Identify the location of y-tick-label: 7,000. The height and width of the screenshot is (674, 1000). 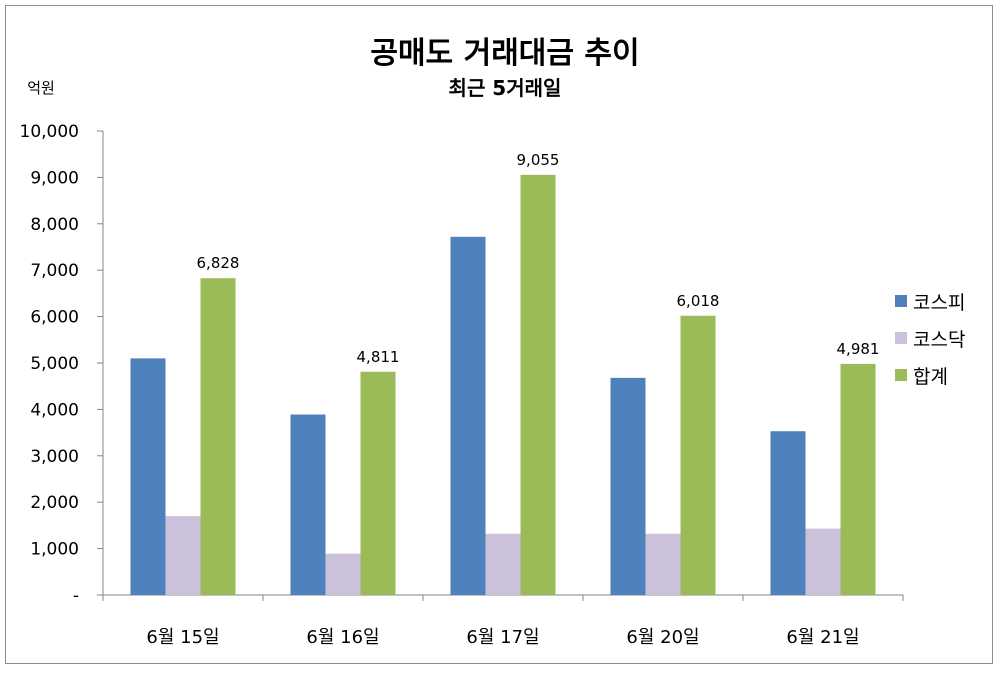
(54, 271).